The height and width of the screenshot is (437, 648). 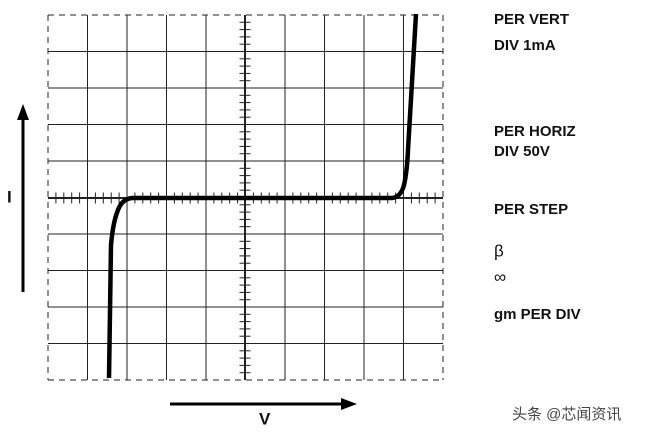 What do you see at coordinates (265, 418) in the screenshot?
I see `axis-label: V` at bounding box center [265, 418].